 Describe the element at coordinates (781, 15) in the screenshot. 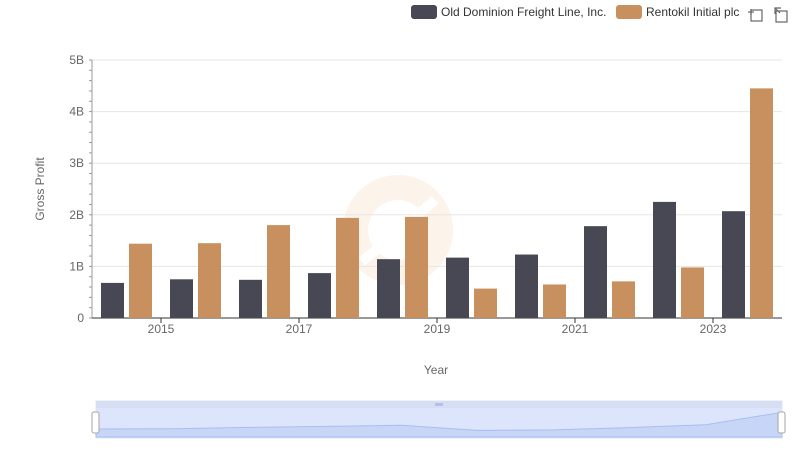

I see `zoom-reset-icon` at that location.